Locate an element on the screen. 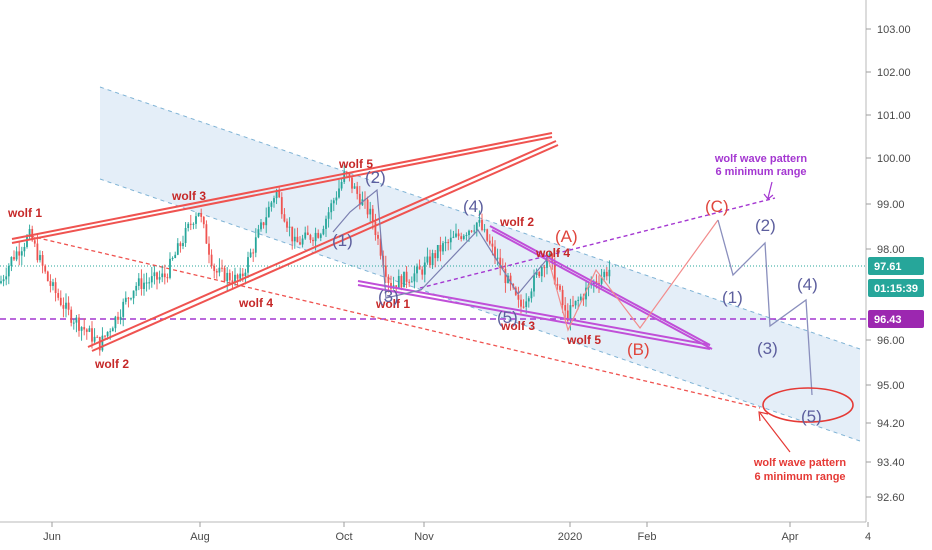  note-arrow-red is located at coordinates (774, 432).